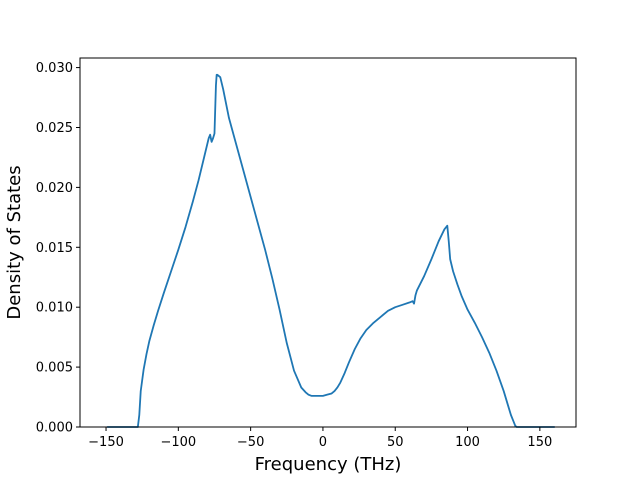  What do you see at coordinates (467, 442) in the screenshot?
I see `x-tick-label: 100` at bounding box center [467, 442].